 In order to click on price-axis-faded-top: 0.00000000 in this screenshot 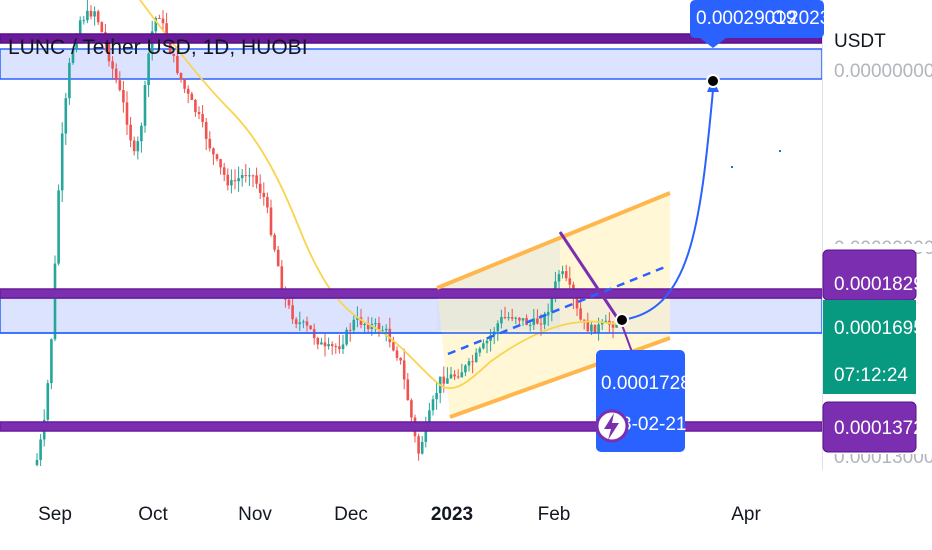, I will do `click(883, 71)`.